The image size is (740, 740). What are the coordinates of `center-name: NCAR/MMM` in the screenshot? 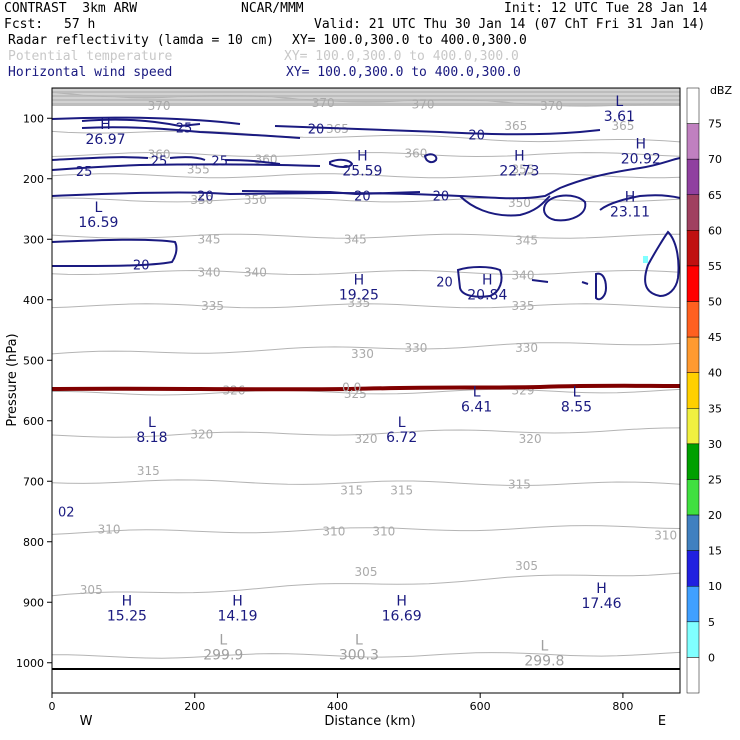 It's located at (272, 8).